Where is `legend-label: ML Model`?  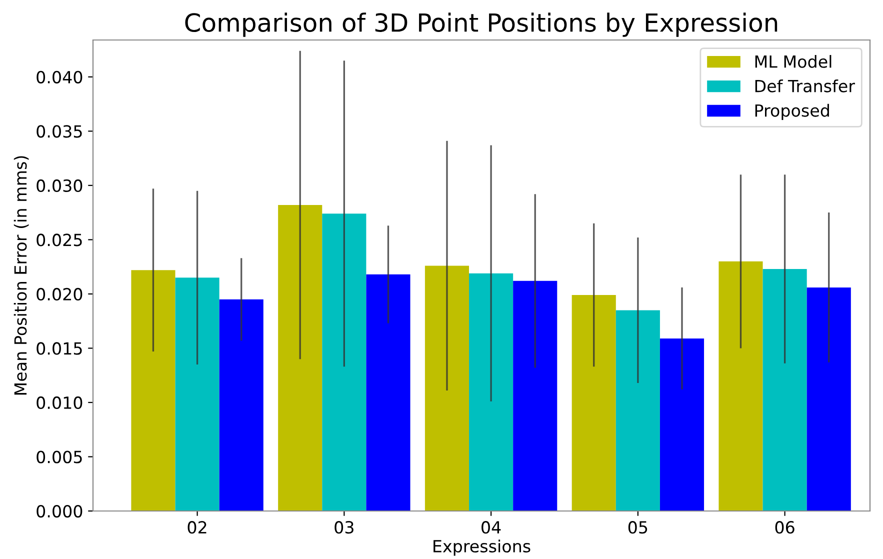 legend-label: ML Model is located at coordinates (793, 61).